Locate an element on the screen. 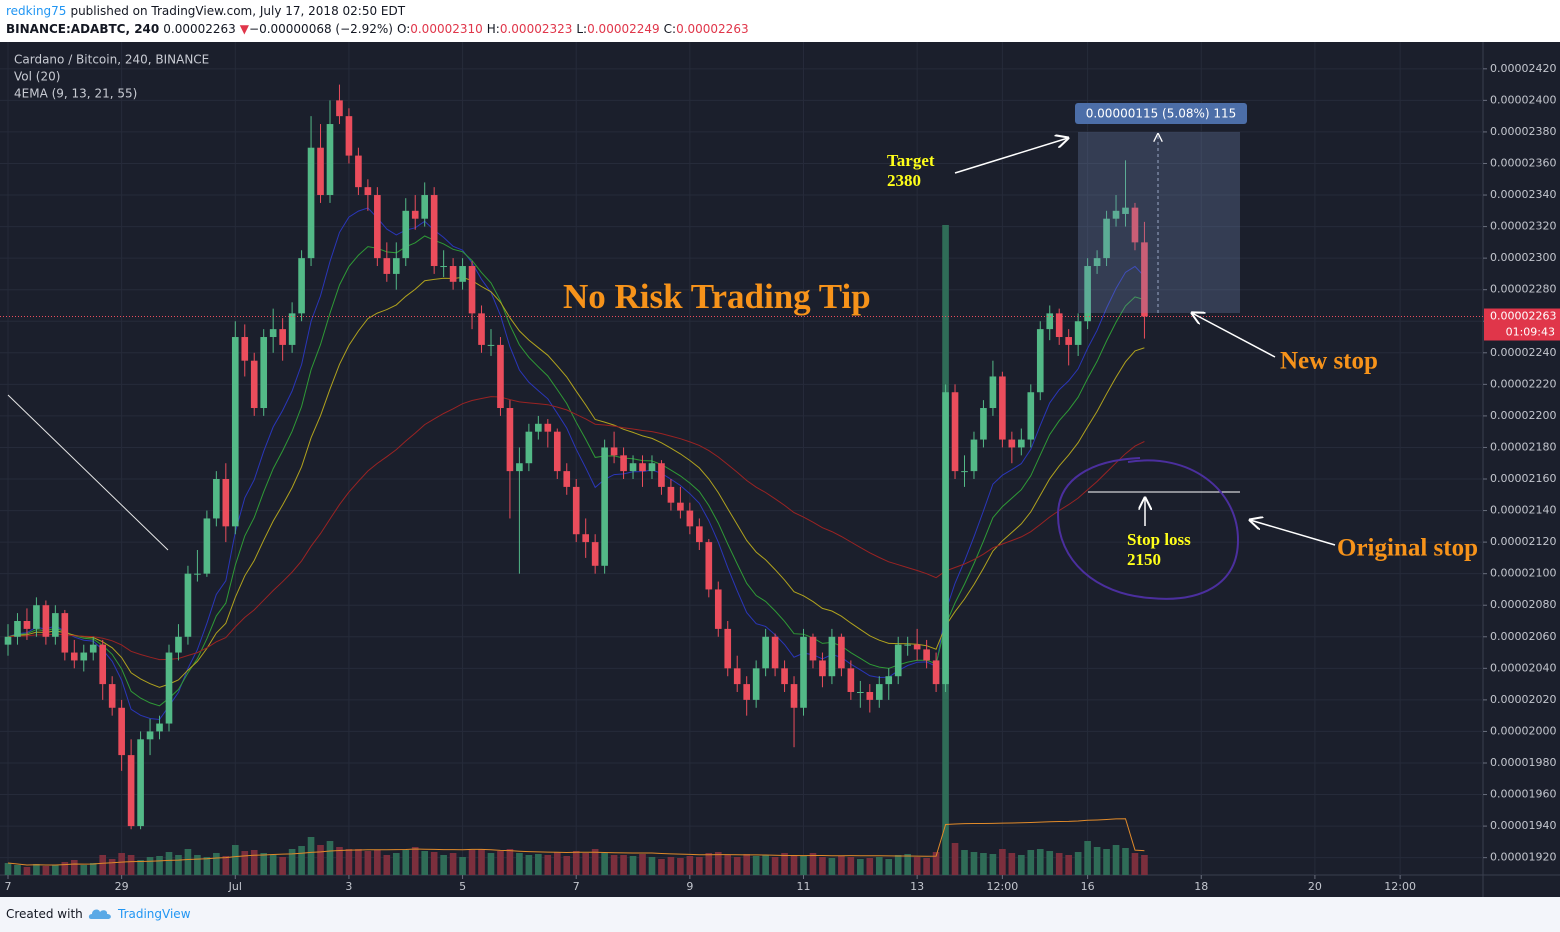  x-tick-label: 9 is located at coordinates (689, 886).